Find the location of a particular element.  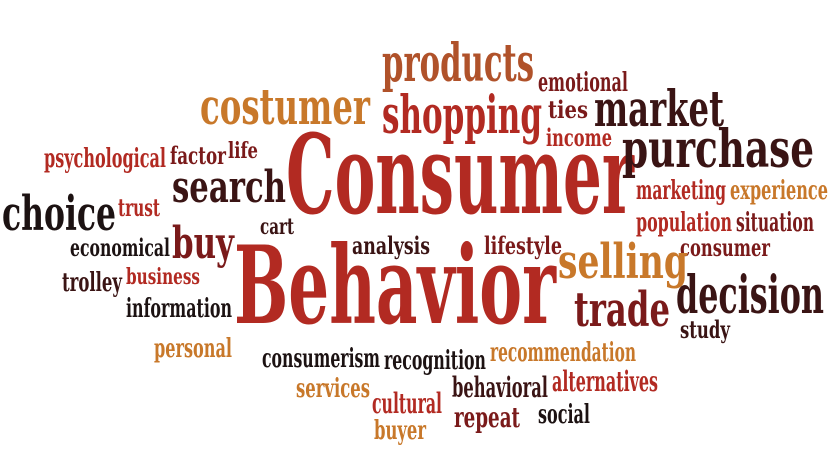

word-income: income is located at coordinates (579, 137).